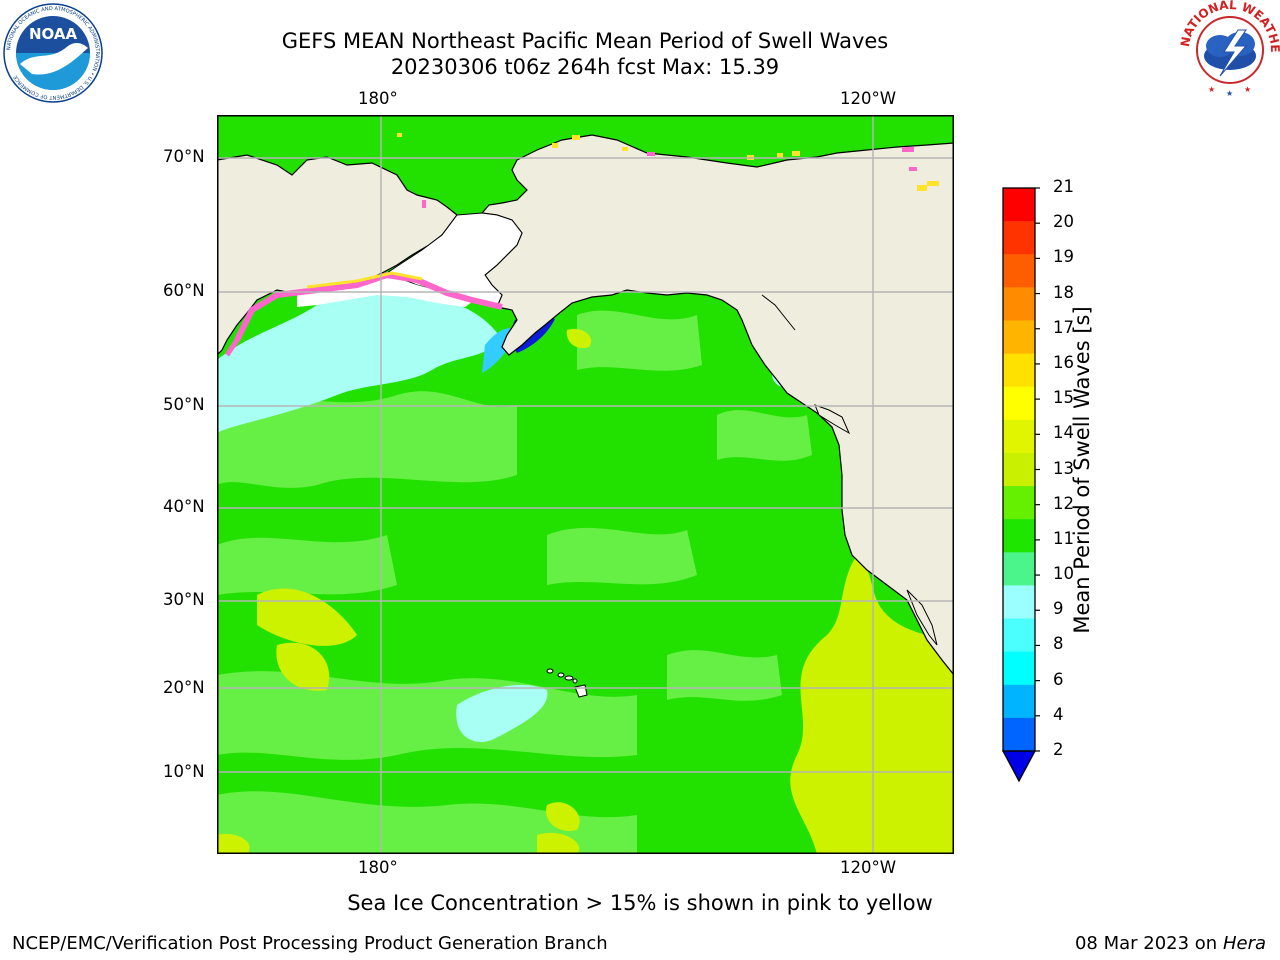  What do you see at coordinates (1063, 574) in the screenshot?
I see `colorbar-tick-label: 10` at bounding box center [1063, 574].